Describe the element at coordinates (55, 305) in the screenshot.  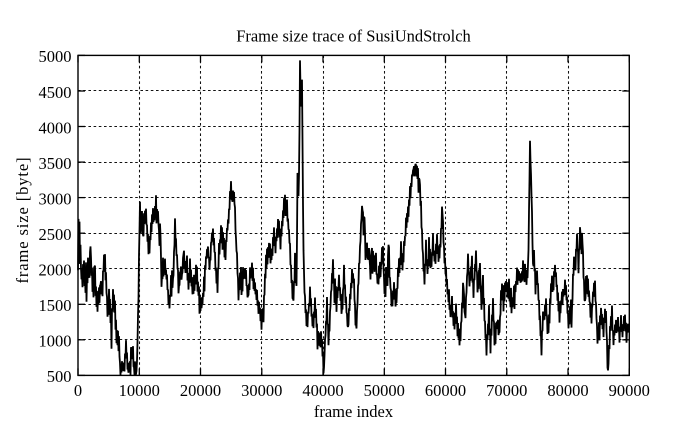
I see `svg-text: 1500` at that location.